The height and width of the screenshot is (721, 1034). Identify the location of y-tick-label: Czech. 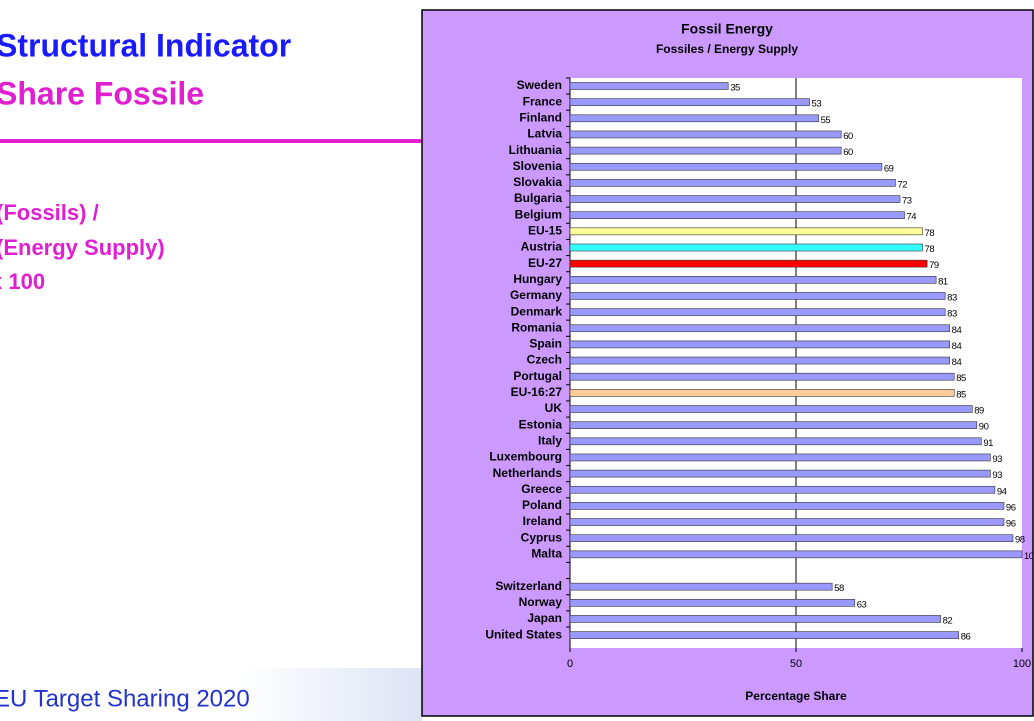
(544, 360).